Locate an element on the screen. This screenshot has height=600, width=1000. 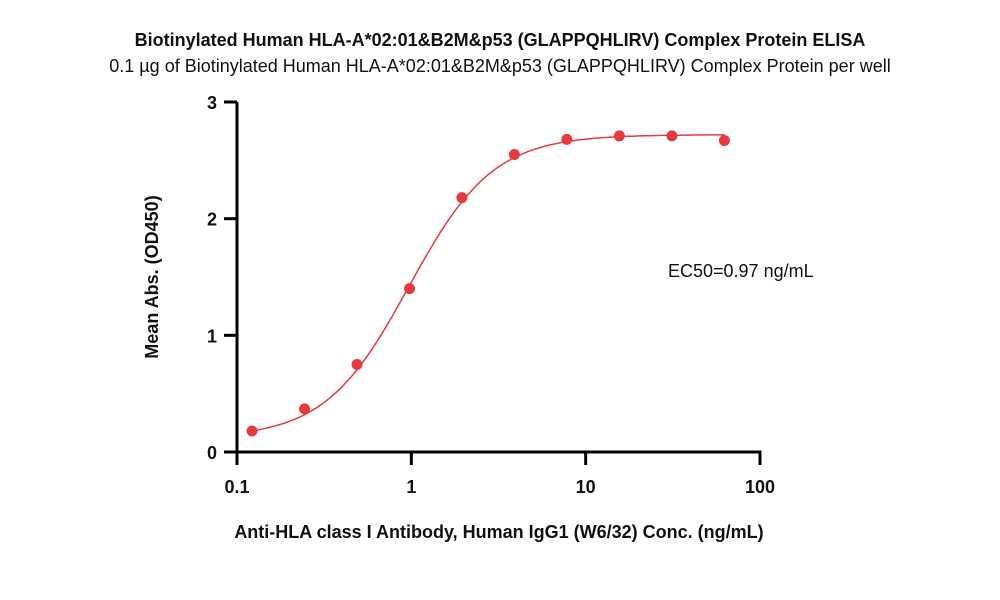
ec50-annotation: EC50=0.97 ng/mL is located at coordinates (741, 271).